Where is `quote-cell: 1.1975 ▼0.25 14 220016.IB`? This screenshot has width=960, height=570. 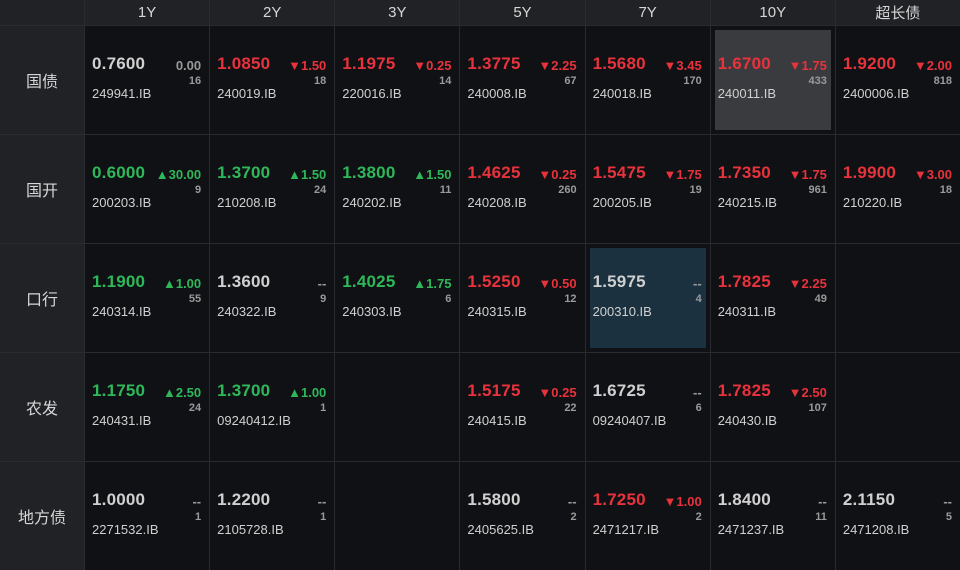 quote-cell: 1.1975 ▼0.25 14 220016.IB is located at coordinates (397, 80).